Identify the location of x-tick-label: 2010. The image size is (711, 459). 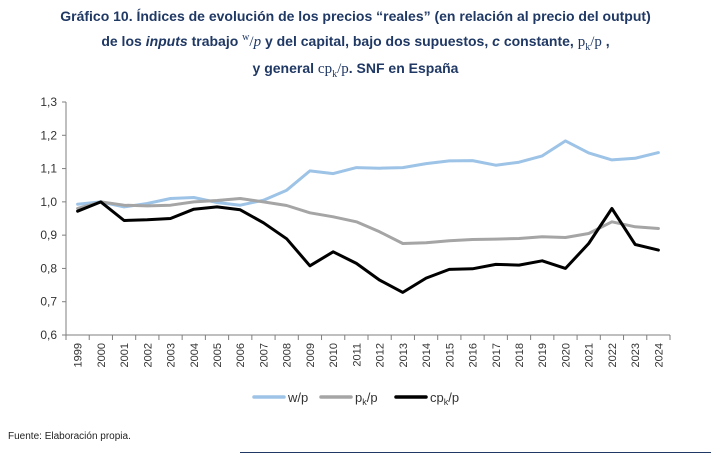
(334, 355).